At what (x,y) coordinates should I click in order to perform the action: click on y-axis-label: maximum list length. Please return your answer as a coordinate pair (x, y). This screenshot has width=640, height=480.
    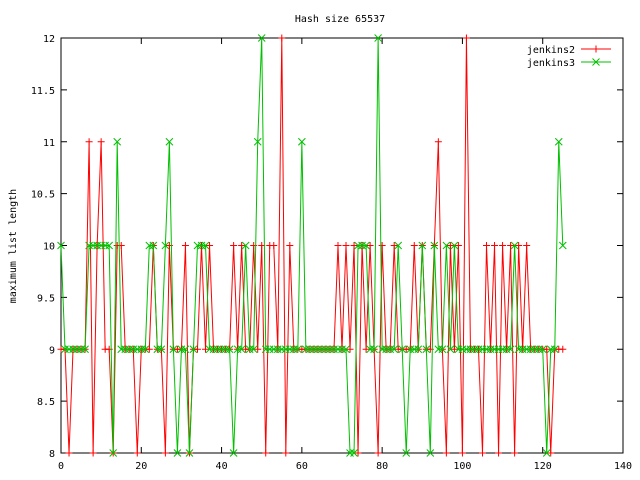
    Looking at the image, I should click on (13, 246).